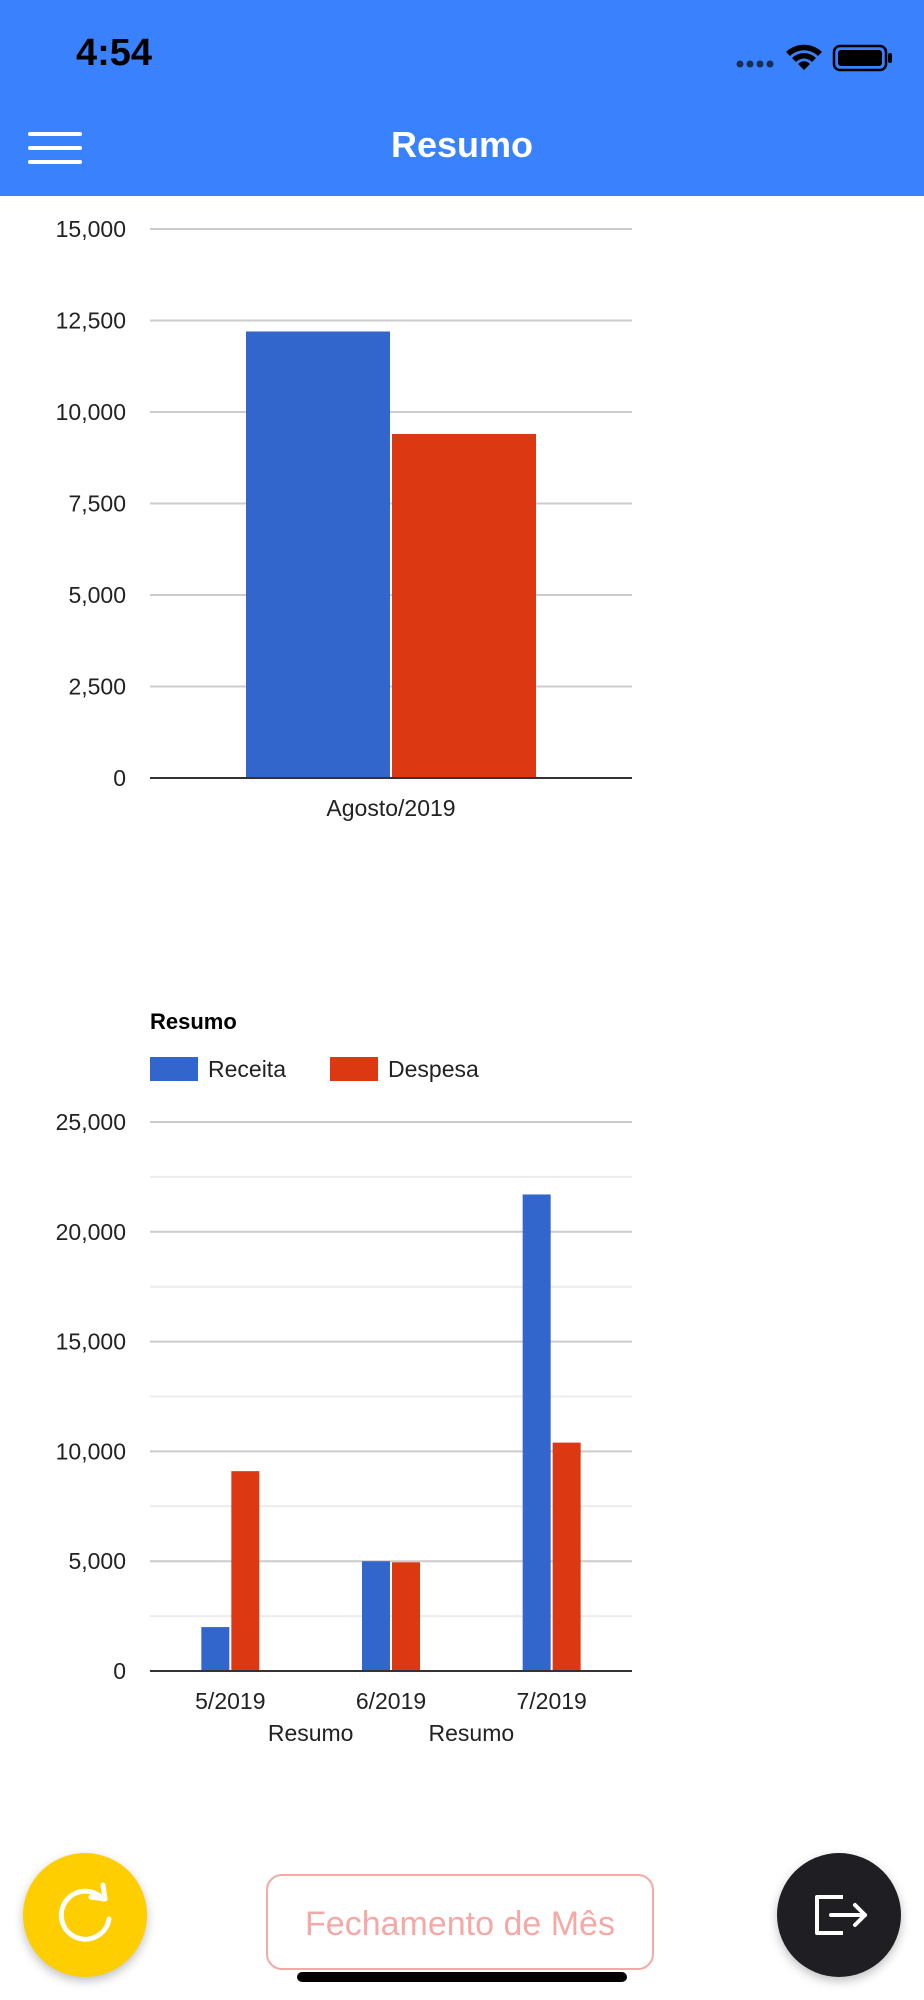  Describe the element at coordinates (174, 1069) in the screenshot. I see `legend-swatch-receita` at that location.